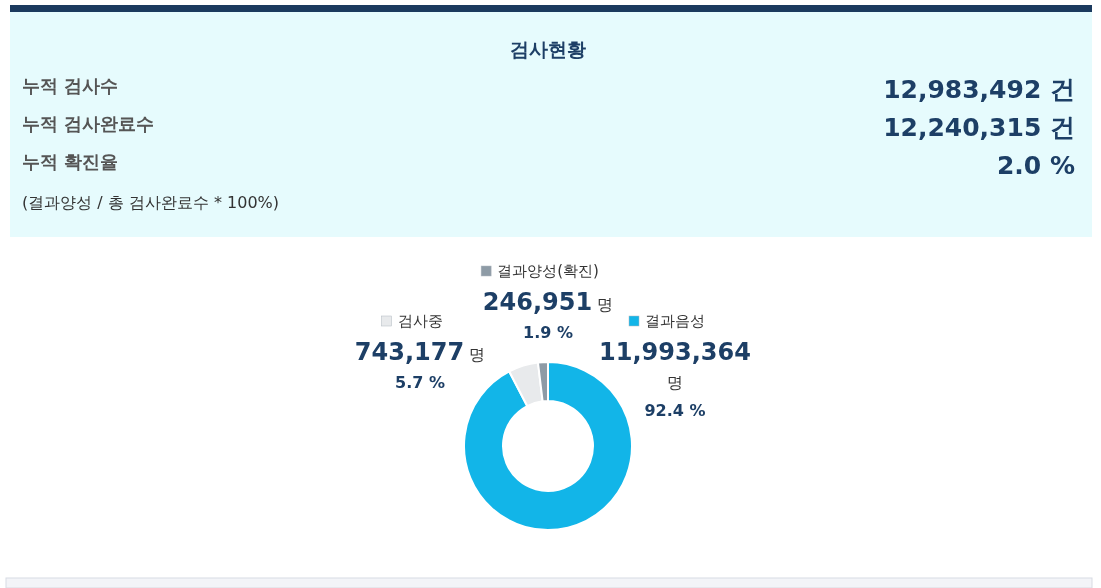 Image resolution: width=1101 pixels, height=588 pixels. I want to click on text: (결과양성 / 총 검사완료수 * 100%), so click(151, 202).